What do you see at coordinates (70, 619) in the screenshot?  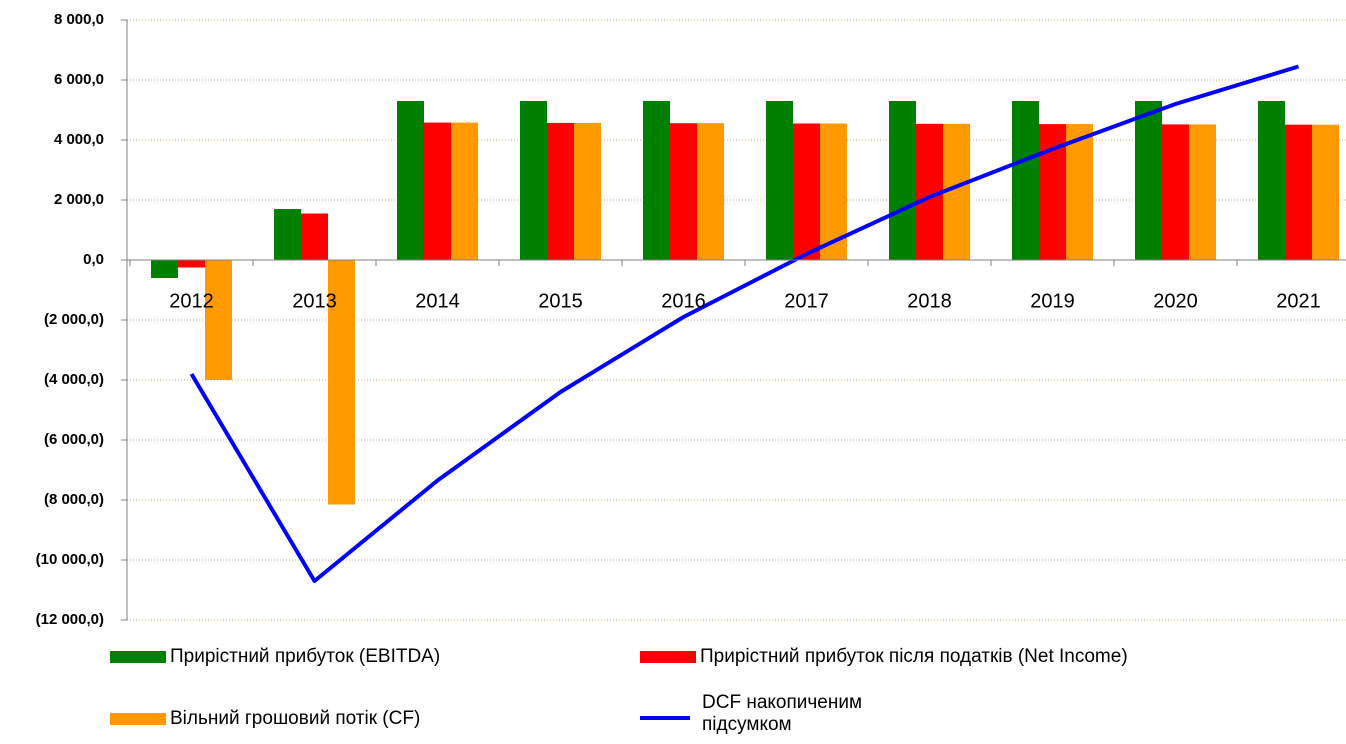 I see `y-tick-label: (12 000,0)` at bounding box center [70, 619].